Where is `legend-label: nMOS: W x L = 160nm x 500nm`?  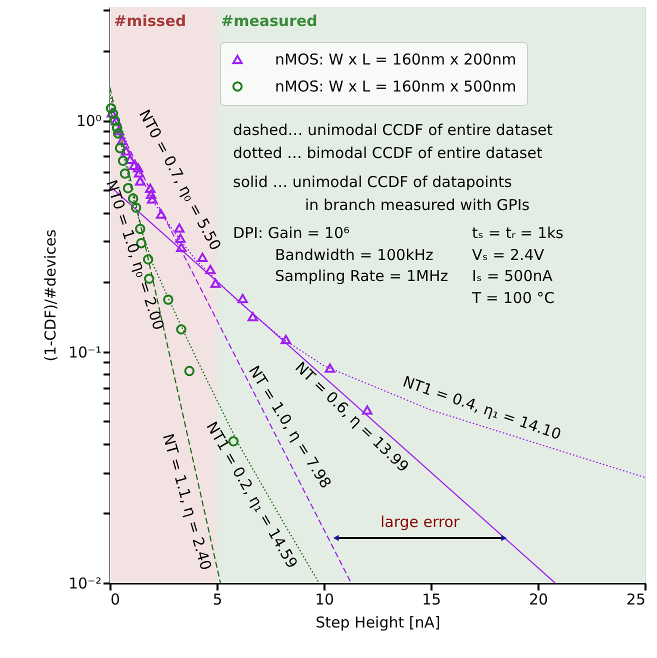 legend-label: nMOS: W x L = 160nm x 500nm is located at coordinates (395, 87).